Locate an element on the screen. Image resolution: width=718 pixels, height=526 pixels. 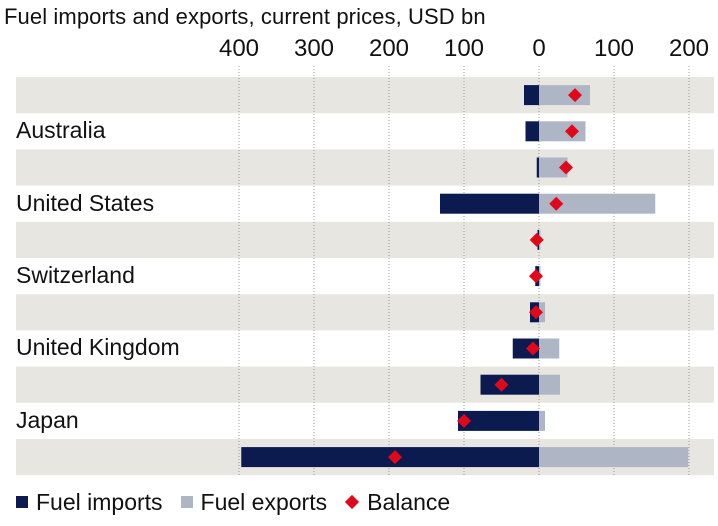
legend-label-balance: Balance is located at coordinates (409, 502).